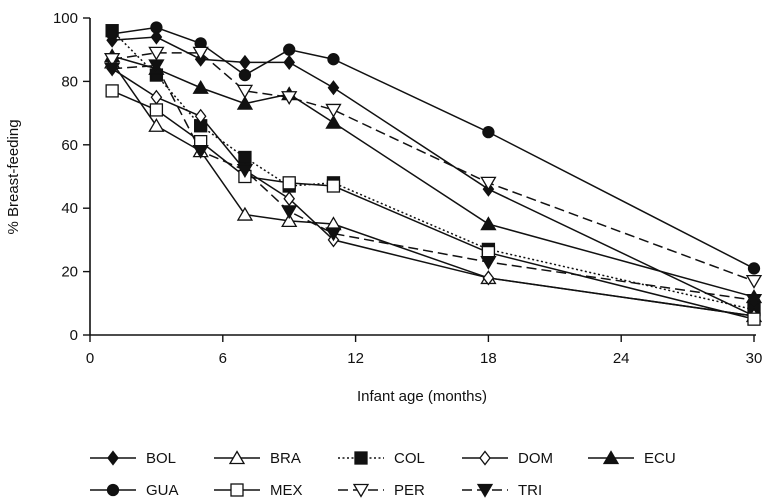 The image size is (764, 501). I want to click on legend-marker-col, so click(361, 458).